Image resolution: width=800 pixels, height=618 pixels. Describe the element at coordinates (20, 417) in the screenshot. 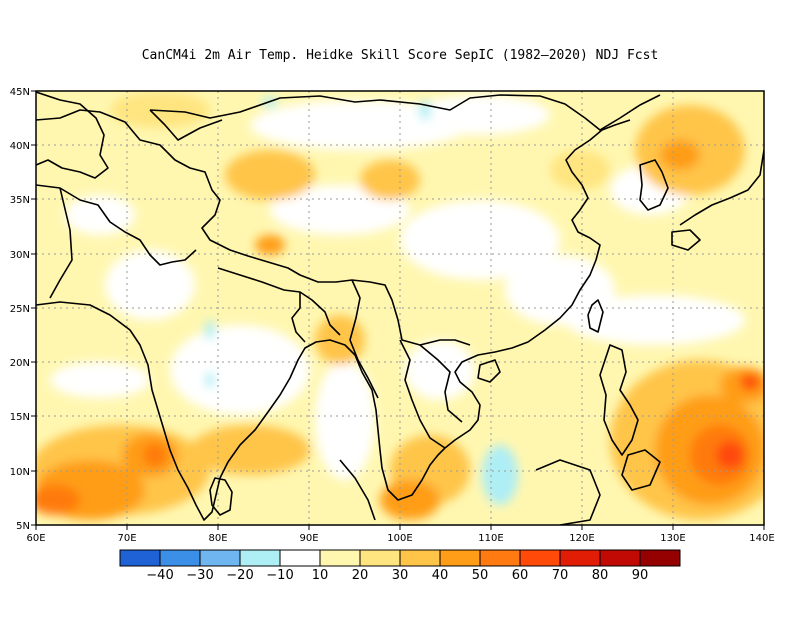

I see `lat-tick-label: 15N` at that location.